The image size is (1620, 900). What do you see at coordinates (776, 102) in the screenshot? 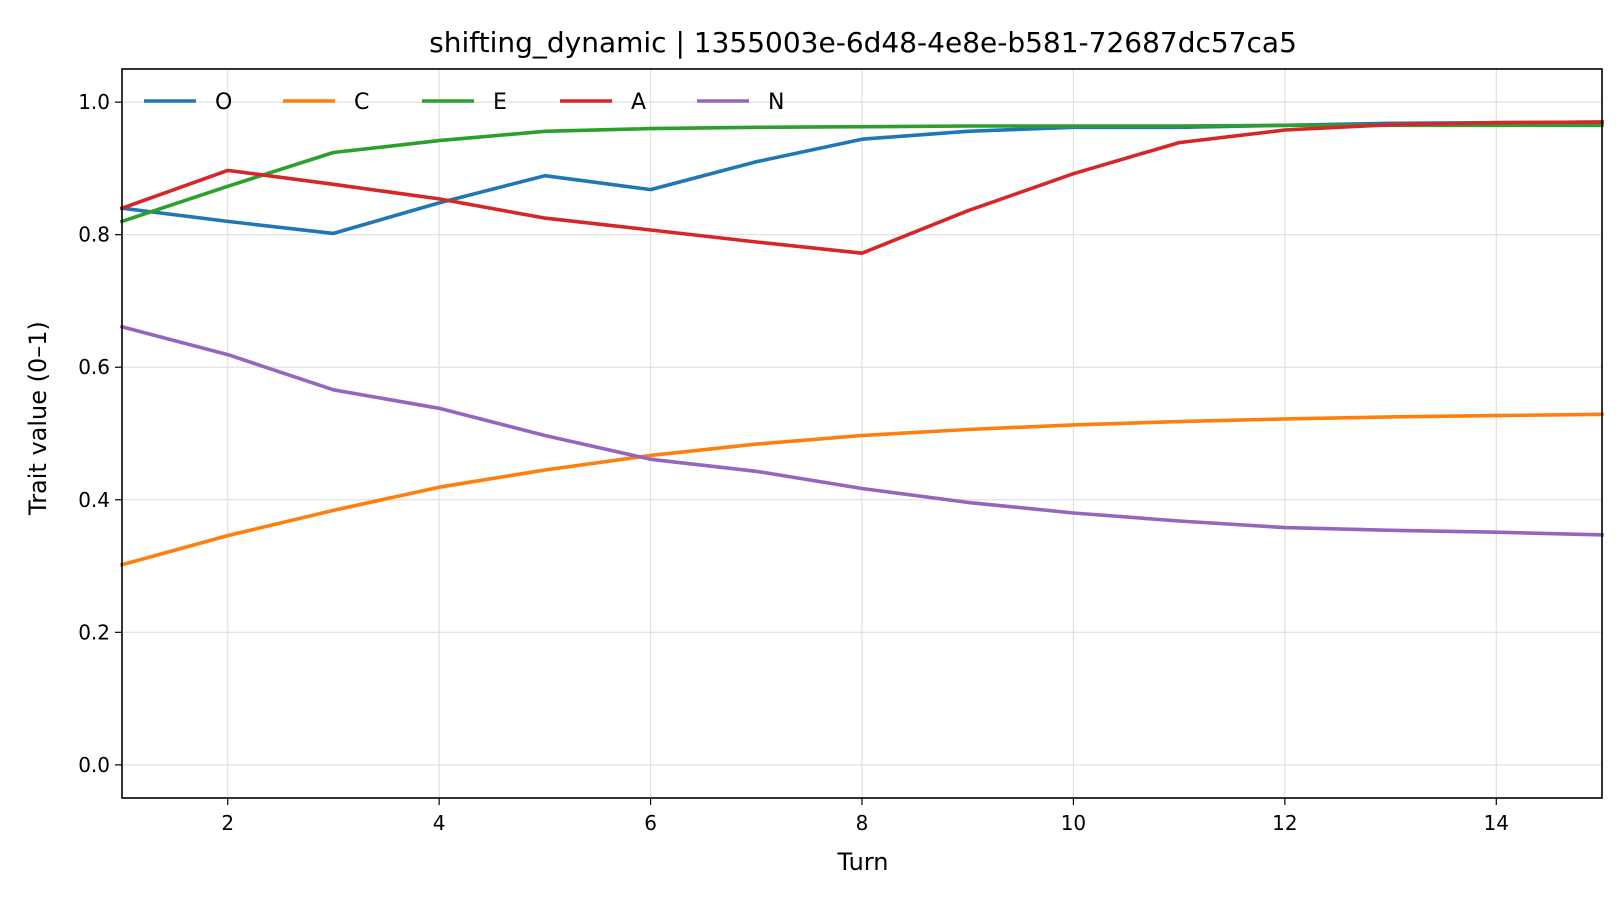
I see `legend-label-n: N` at bounding box center [776, 102].